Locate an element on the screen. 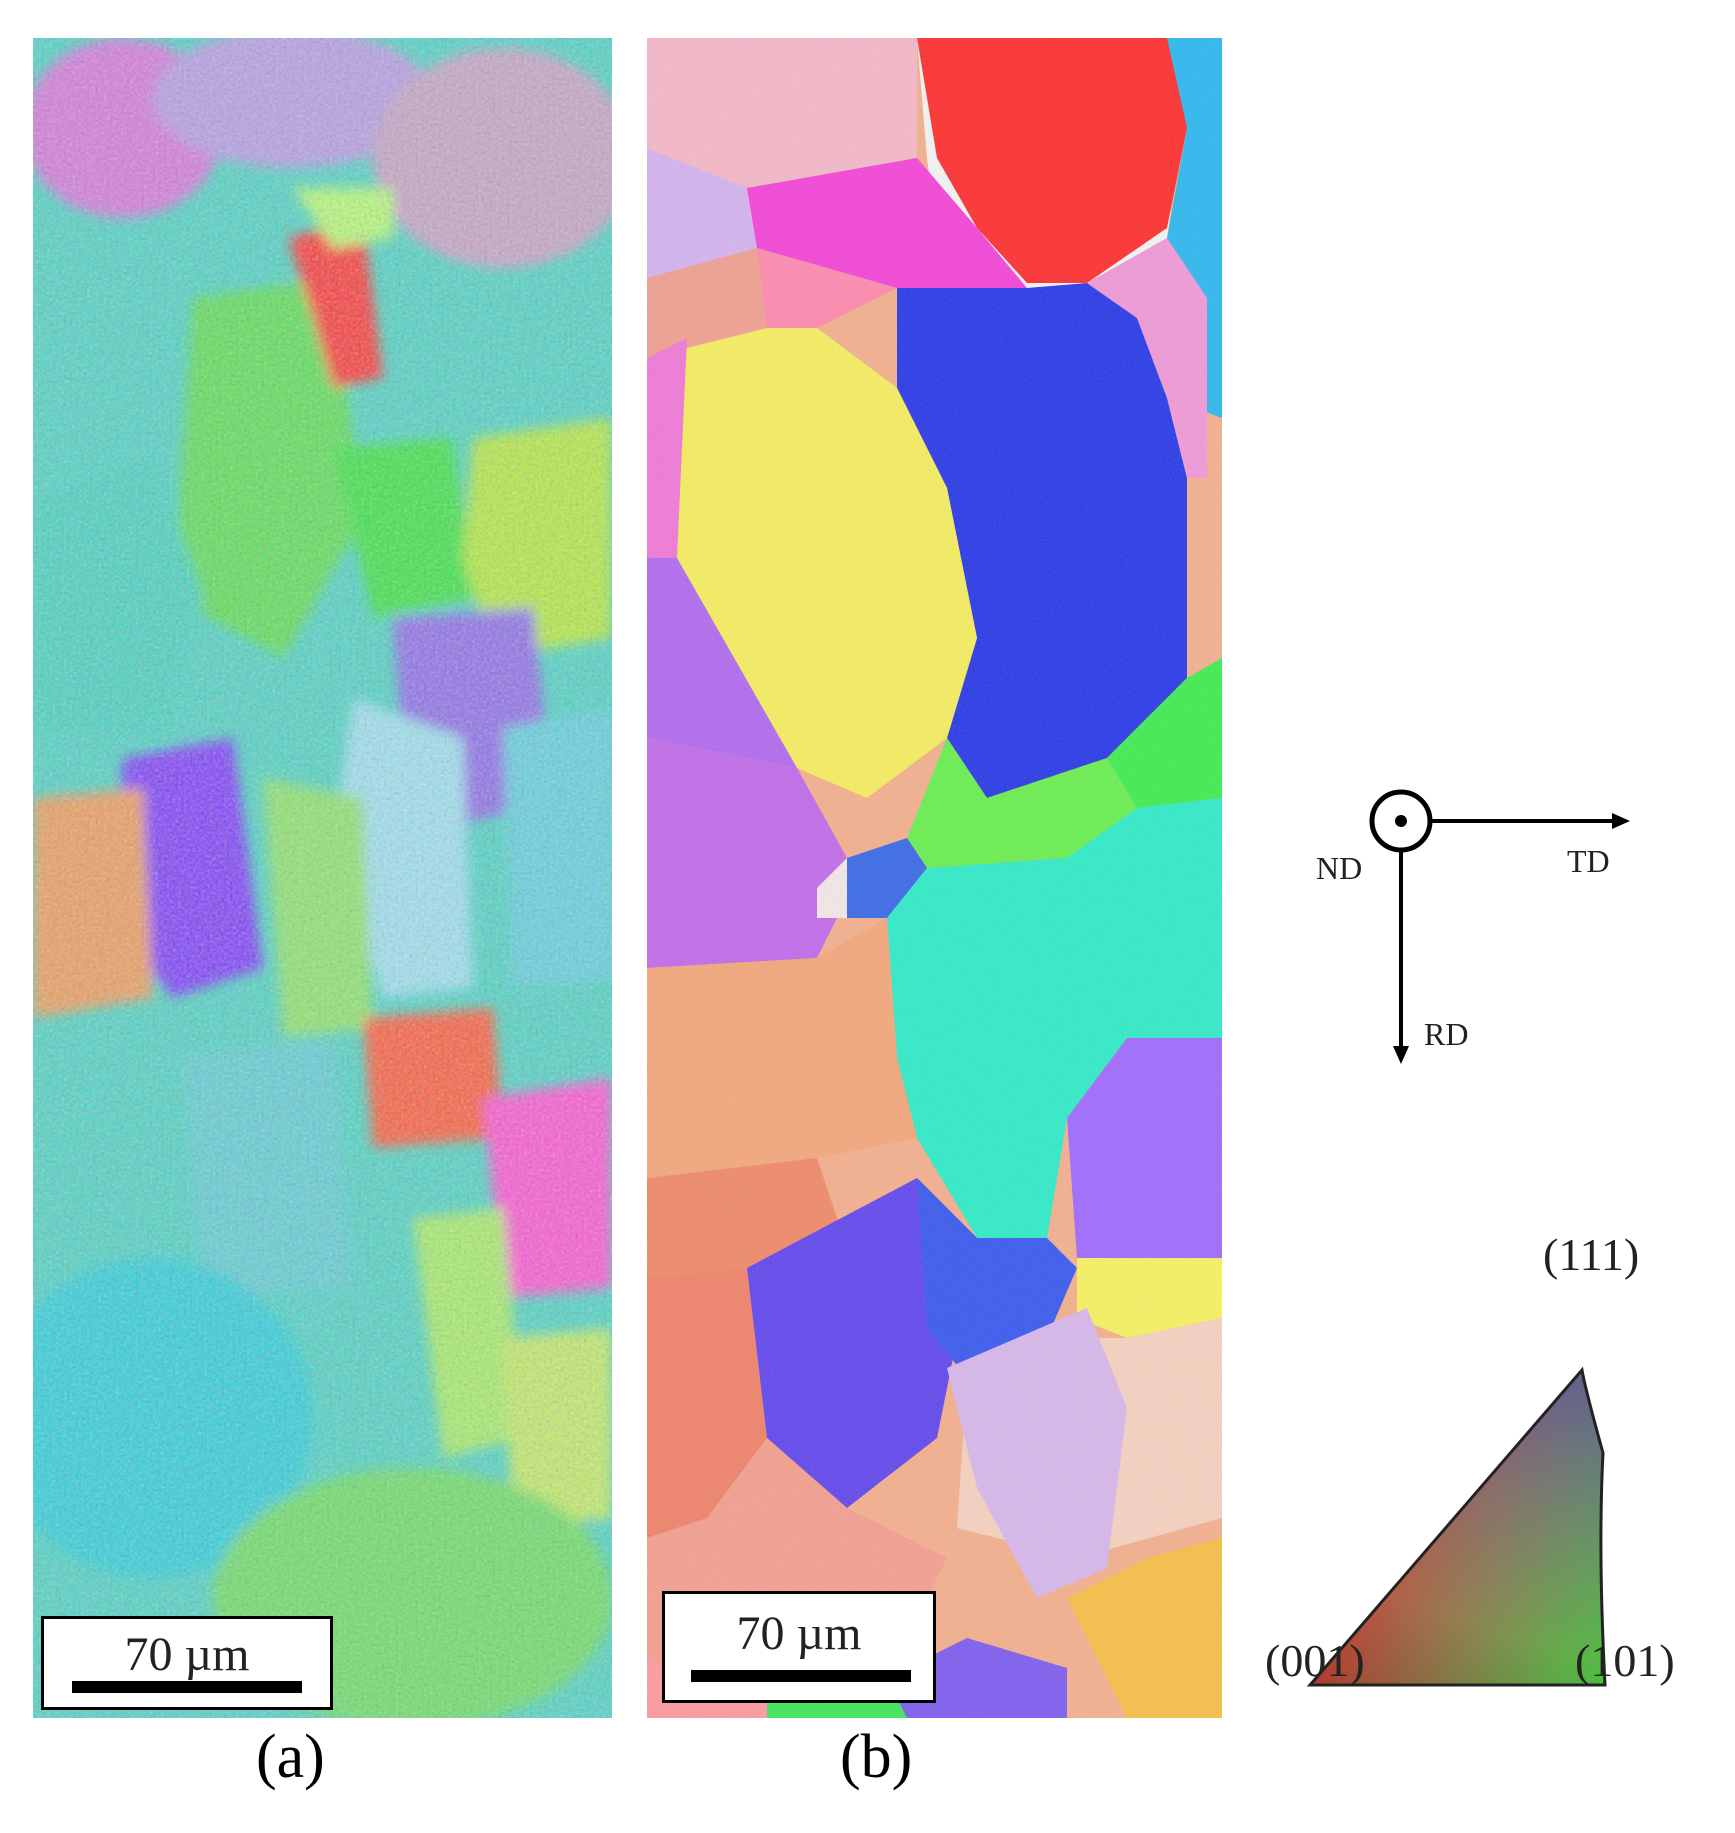 The height and width of the screenshot is (1833, 1735). nd-label: ND is located at coordinates (1339, 868).